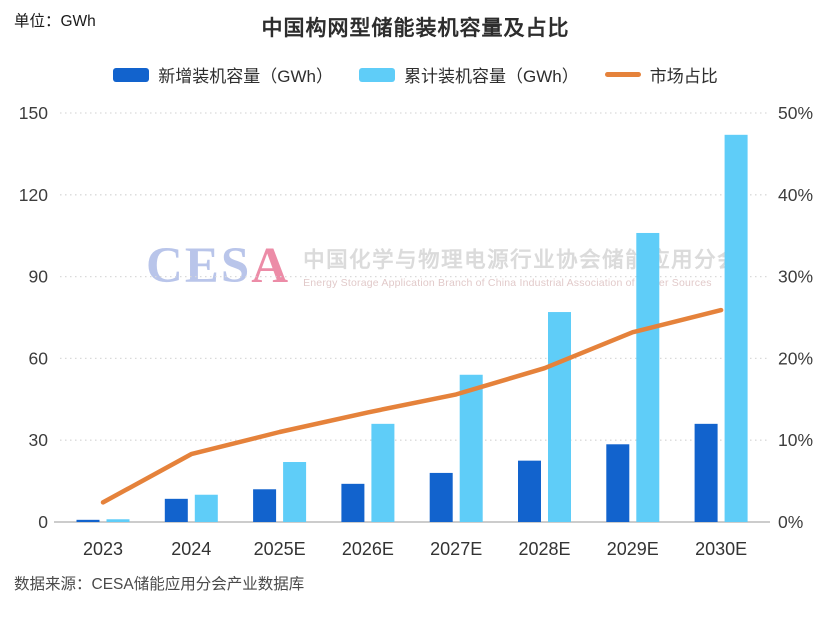 The image size is (831, 618). Describe the element at coordinates (33, 113) in the screenshot. I see `left-axis-tick-150: 150` at that location.